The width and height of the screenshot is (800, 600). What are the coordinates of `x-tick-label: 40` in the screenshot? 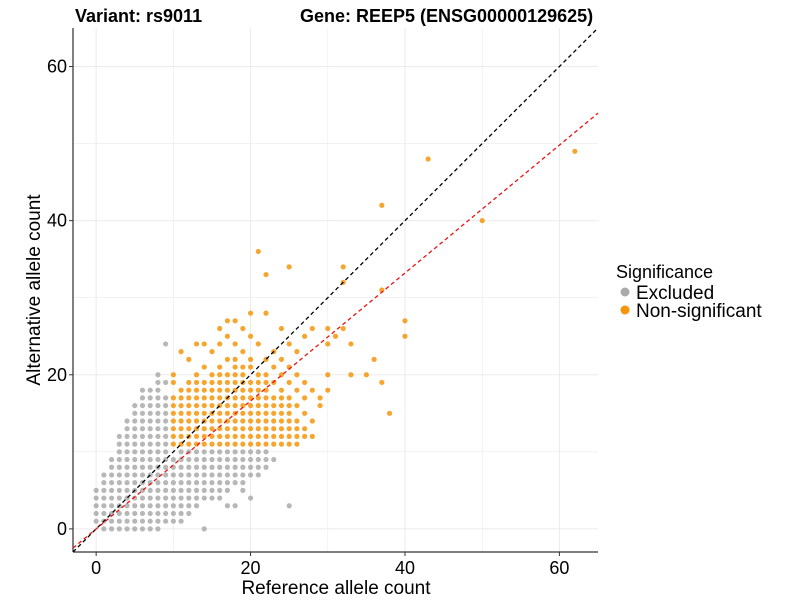 It's located at (405, 568).